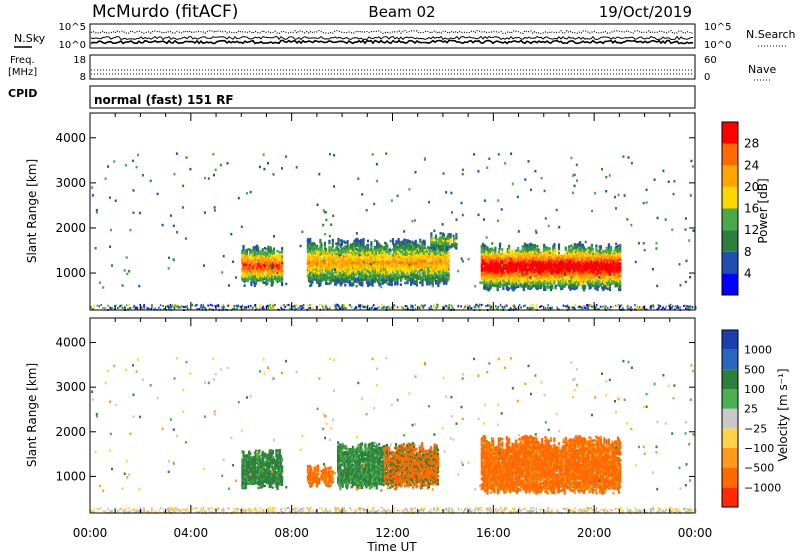  What do you see at coordinates (392, 36) in the screenshot?
I see `nsky-panel` at bounding box center [392, 36].